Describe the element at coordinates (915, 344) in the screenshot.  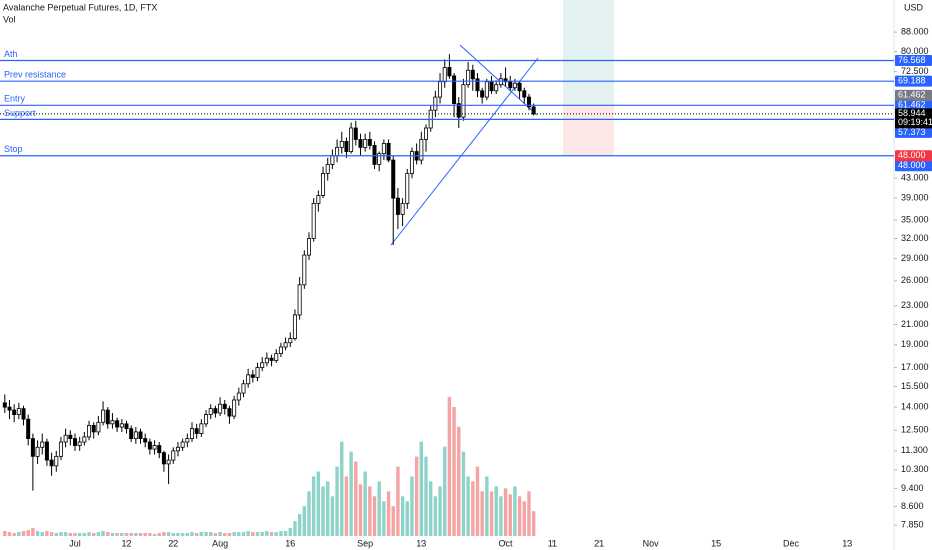
I see `y-tick-label: 19.000` at that location.